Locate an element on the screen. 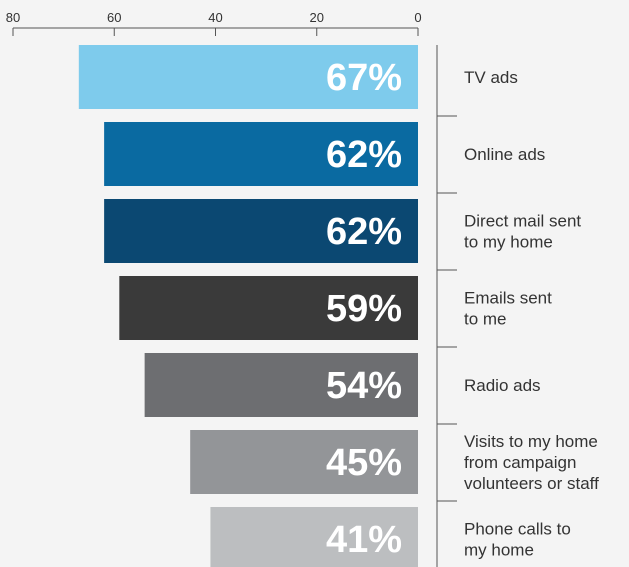 This screenshot has height=567, width=629. bar-value-label: 41% is located at coordinates (364, 540).